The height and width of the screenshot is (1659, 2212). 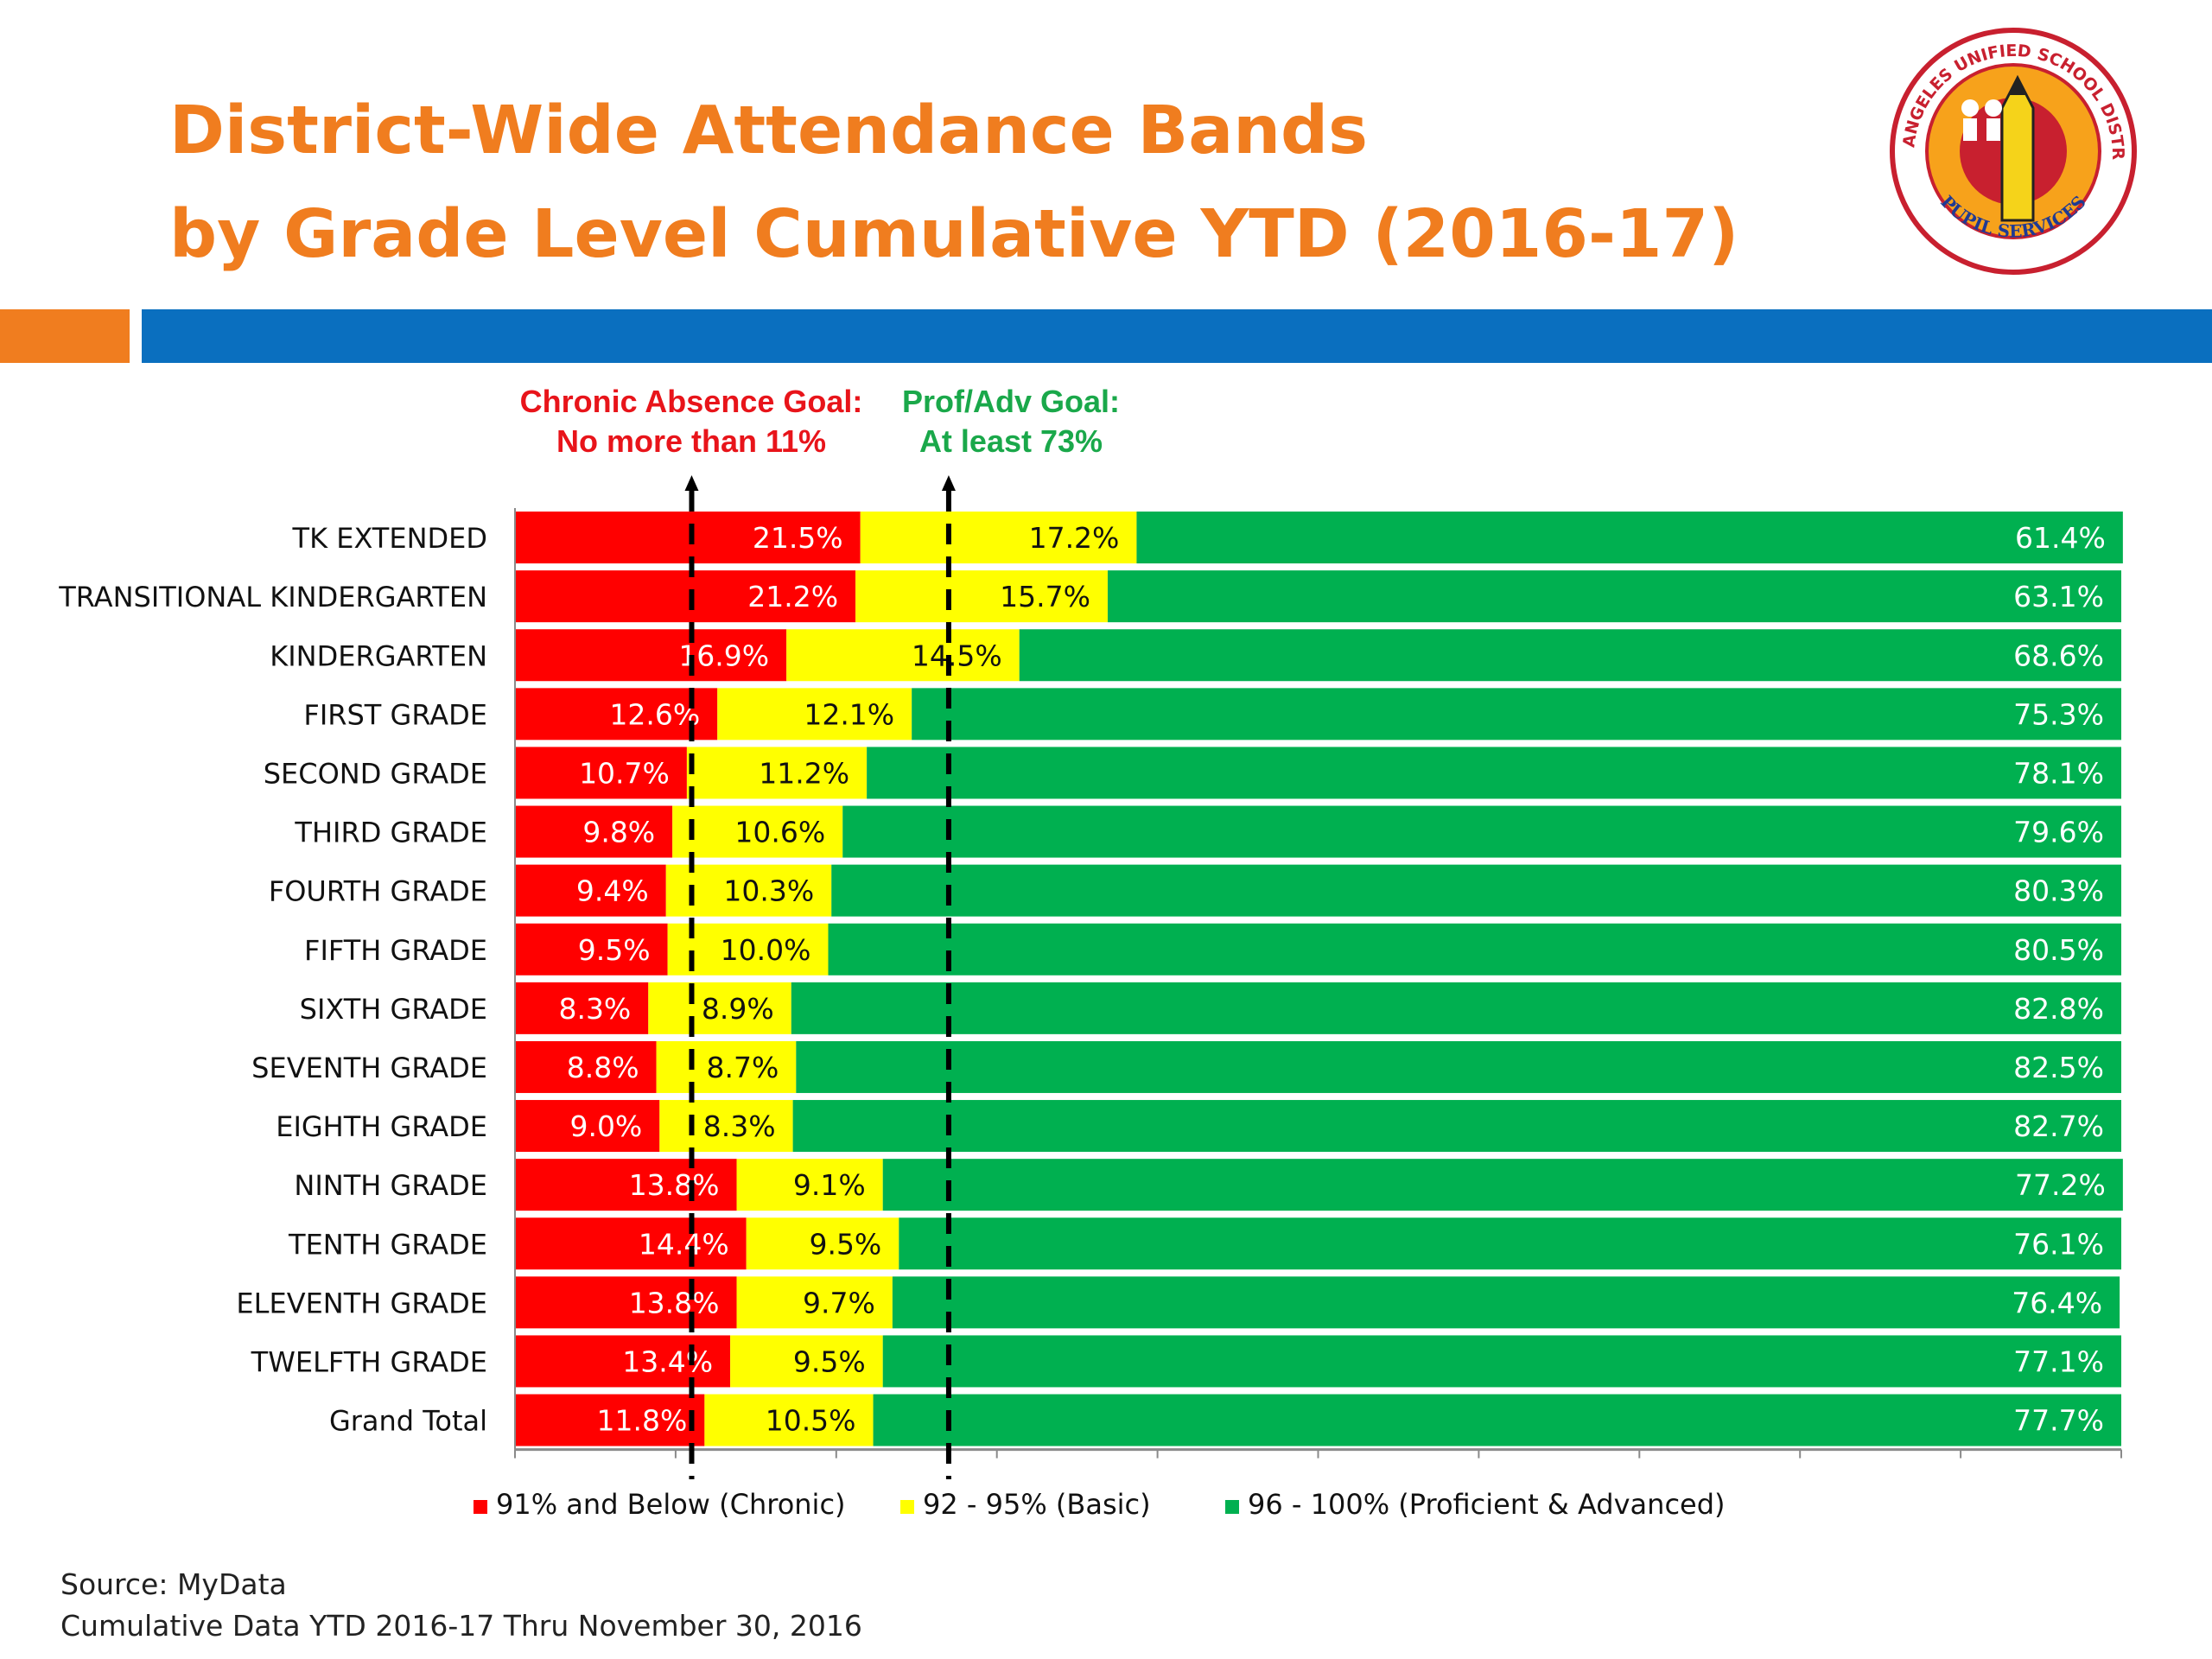 I want to click on data-label: 14.5%, so click(x=957, y=655).